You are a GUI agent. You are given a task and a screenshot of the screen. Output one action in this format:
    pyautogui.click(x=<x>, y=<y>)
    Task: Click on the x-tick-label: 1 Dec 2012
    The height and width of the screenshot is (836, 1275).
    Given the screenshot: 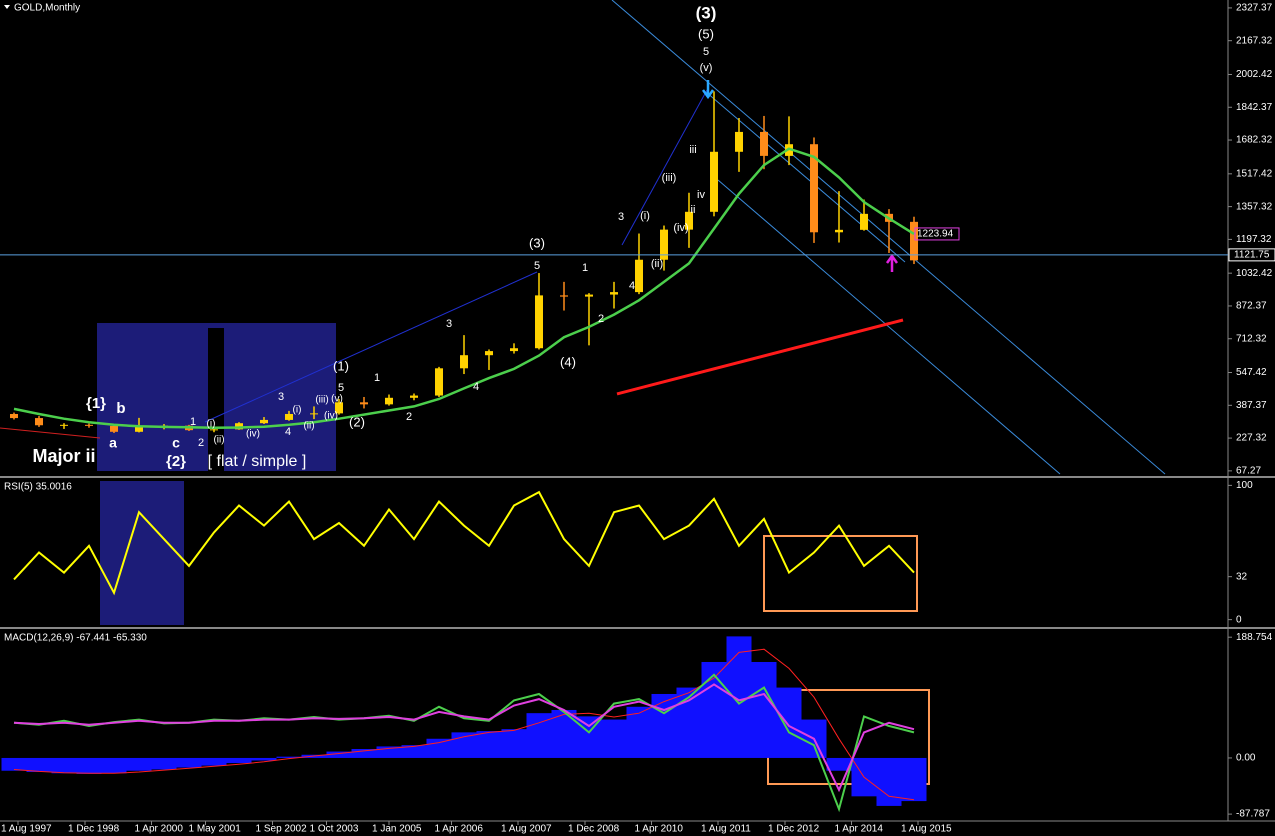 What is the action you would take?
    pyautogui.click(x=794, y=829)
    